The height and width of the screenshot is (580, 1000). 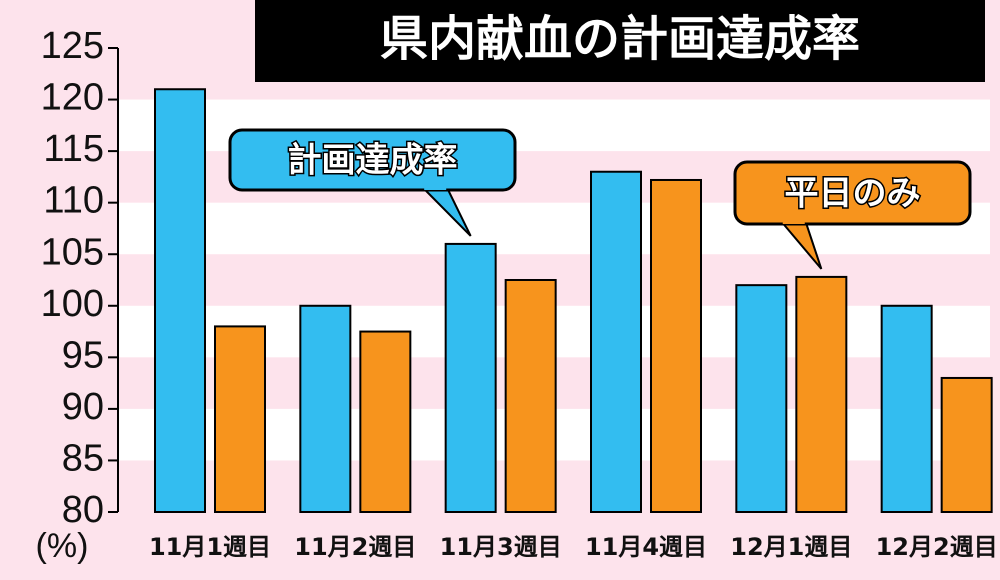 What do you see at coordinates (646, 547) in the screenshot?
I see `x-tick-label: 11月4週目` at bounding box center [646, 547].